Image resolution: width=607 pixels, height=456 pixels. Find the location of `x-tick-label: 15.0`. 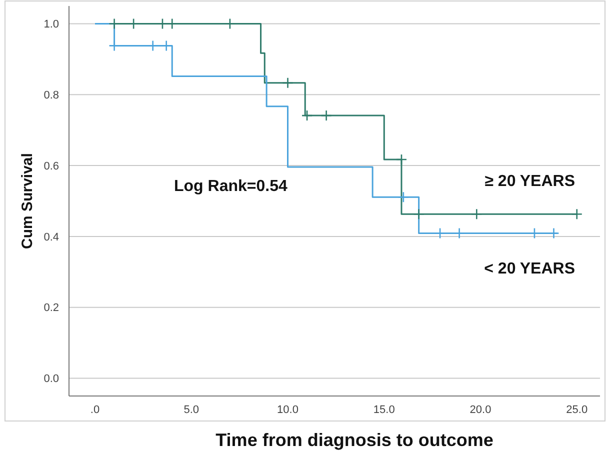

x-tick-label: 15.0 is located at coordinates (384, 410).